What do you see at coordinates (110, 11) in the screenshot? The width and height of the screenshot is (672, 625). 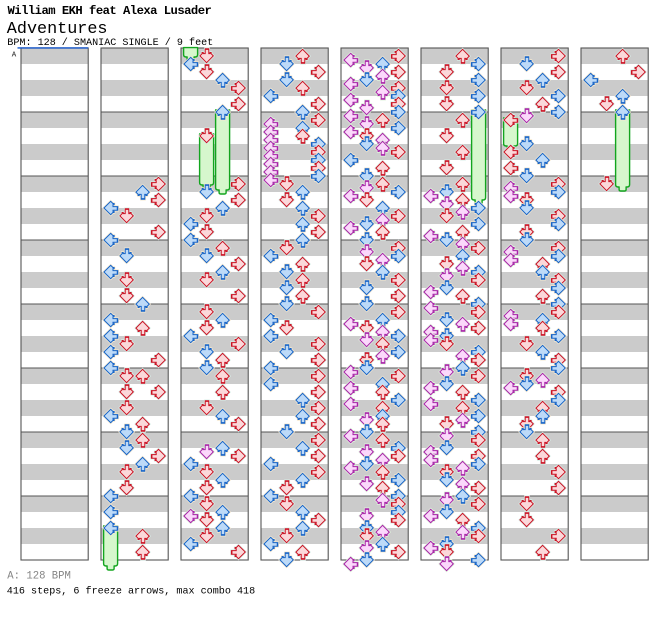 I see `svg-text: William EKH feat Alexa Lusader` at bounding box center [110, 11].